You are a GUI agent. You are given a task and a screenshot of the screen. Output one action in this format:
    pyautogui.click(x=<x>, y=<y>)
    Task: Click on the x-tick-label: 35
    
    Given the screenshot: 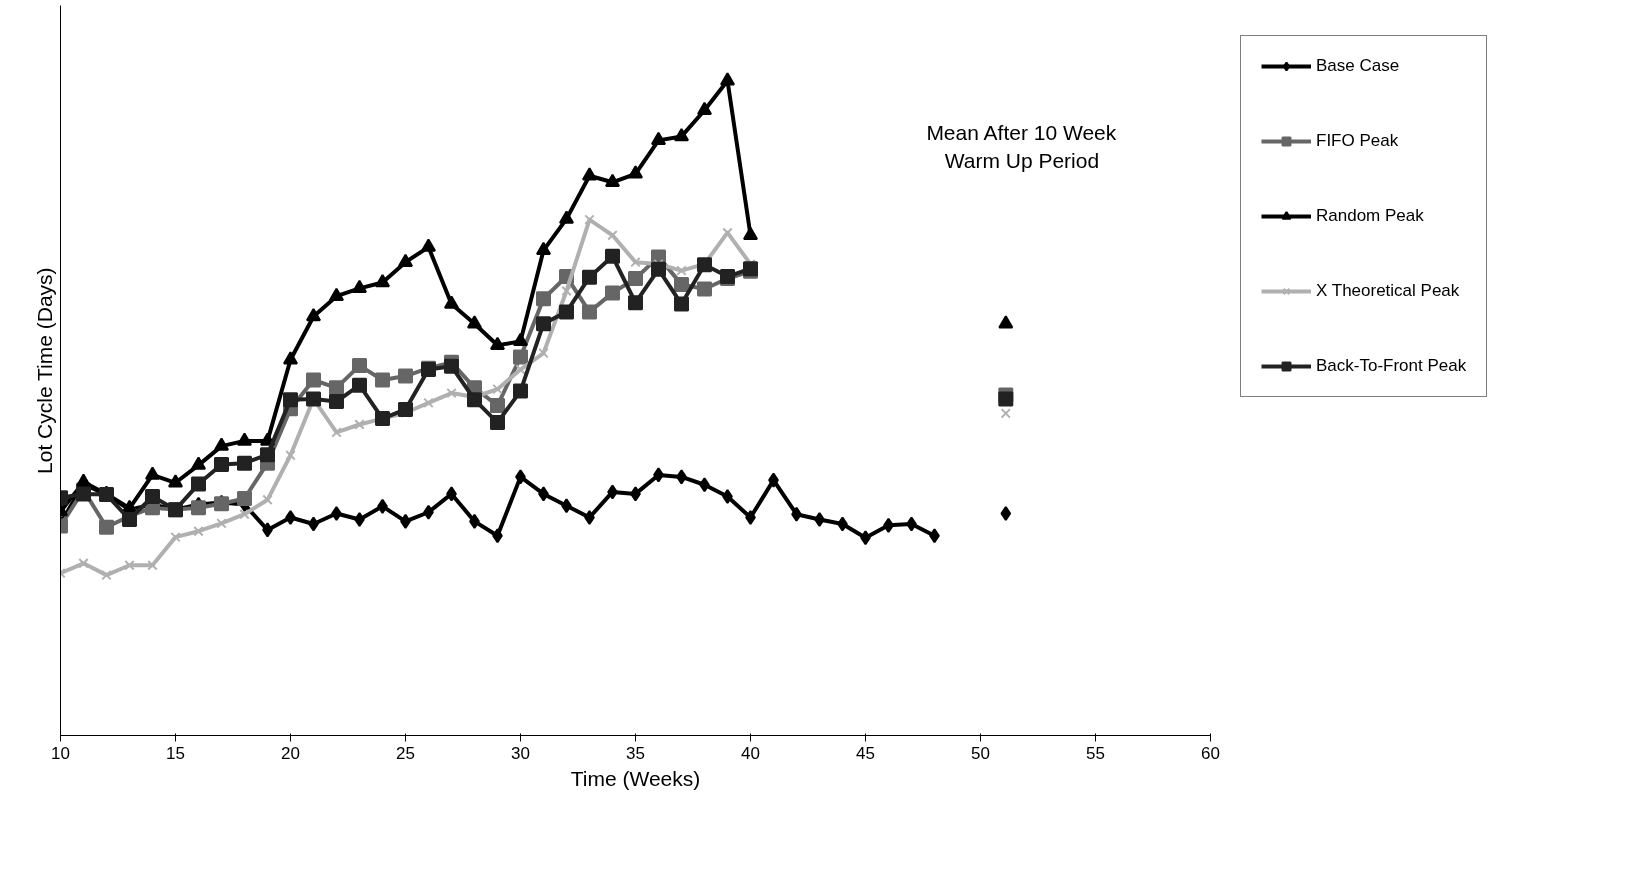 What is the action you would take?
    pyautogui.click(x=635, y=753)
    